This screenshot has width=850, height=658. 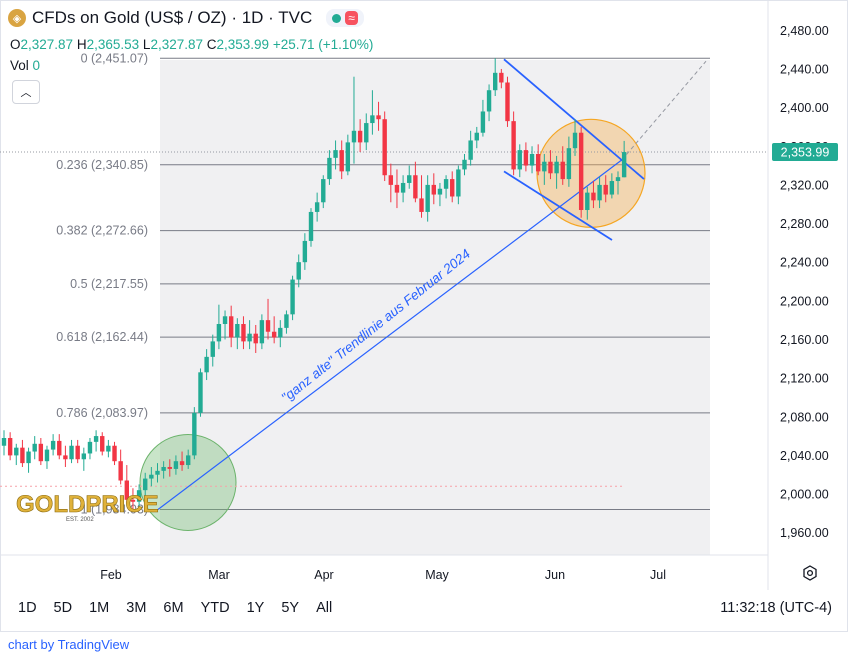 I want to click on price-tick-label: 2,280.00, so click(x=804, y=224).